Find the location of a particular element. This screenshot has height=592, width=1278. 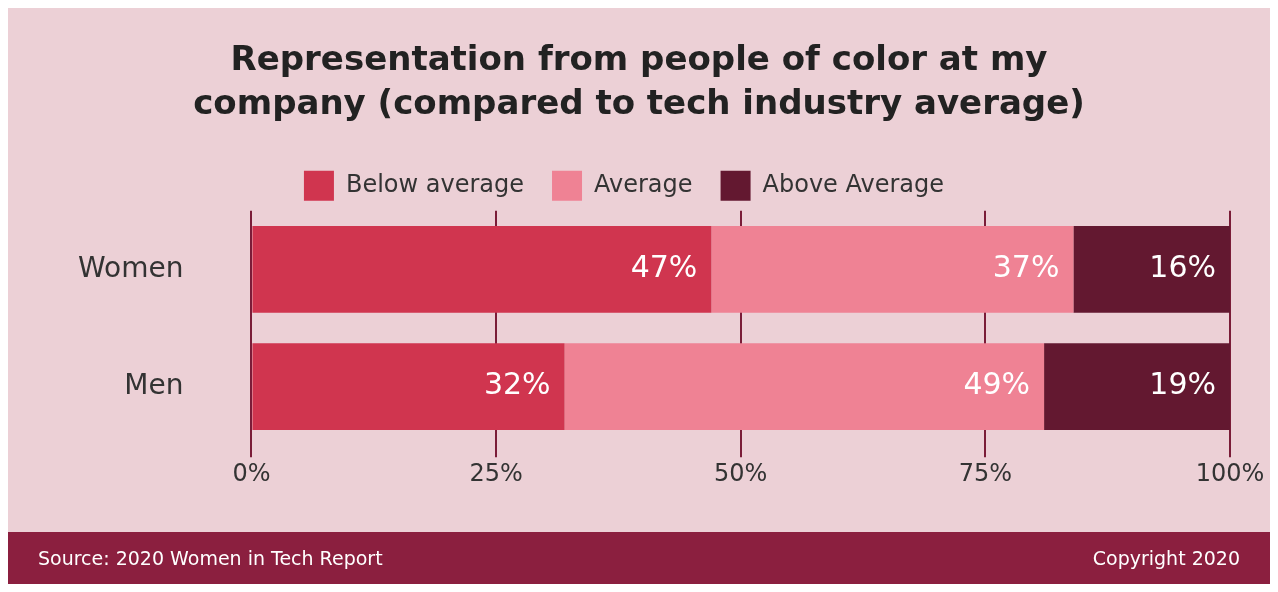

y-tick-label: Men is located at coordinates (154, 384).